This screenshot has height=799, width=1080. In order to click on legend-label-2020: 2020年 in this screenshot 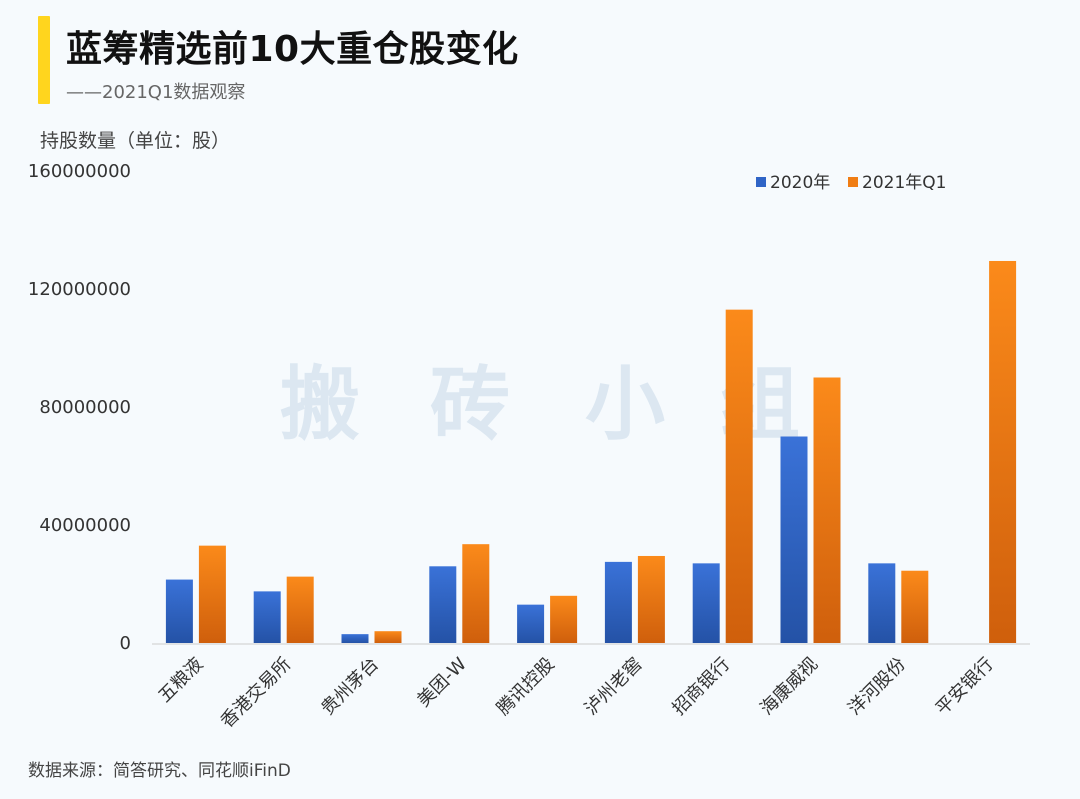, I will do `click(800, 183)`.